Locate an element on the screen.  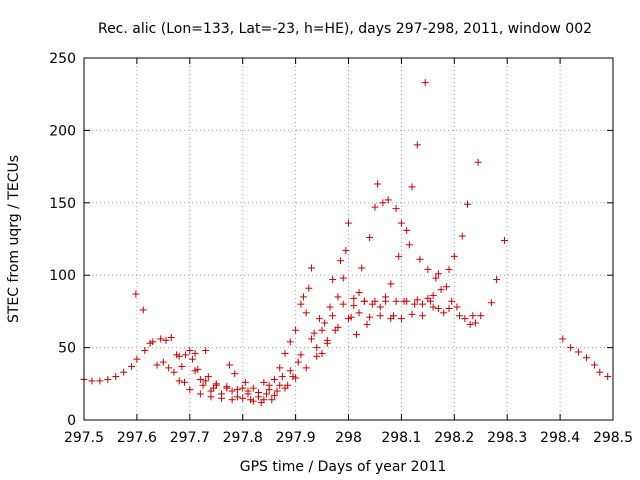
x-tick-label: 298.1 is located at coordinates (401, 438).